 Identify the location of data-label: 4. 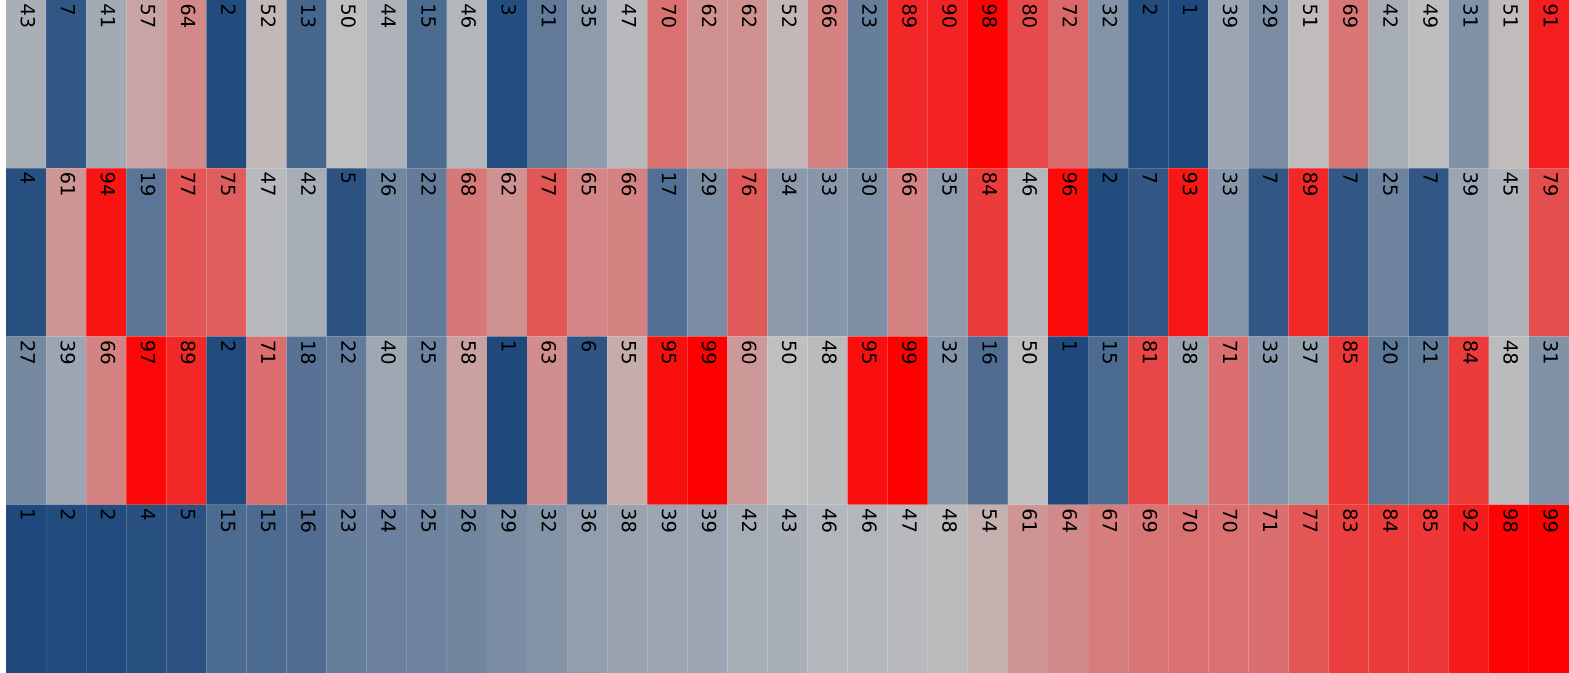
(148, 514).